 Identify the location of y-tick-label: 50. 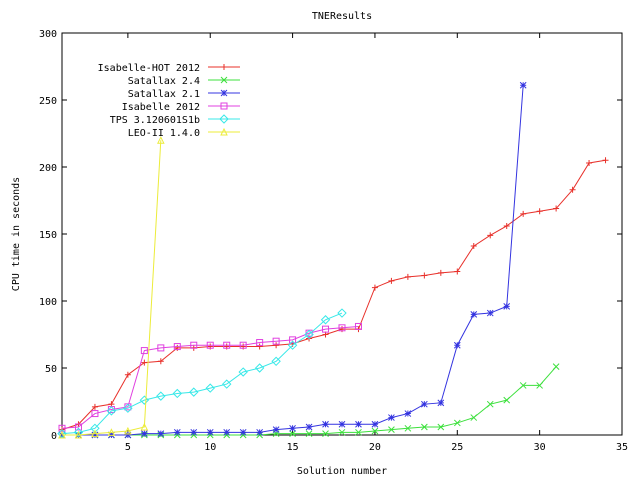
(51, 369).